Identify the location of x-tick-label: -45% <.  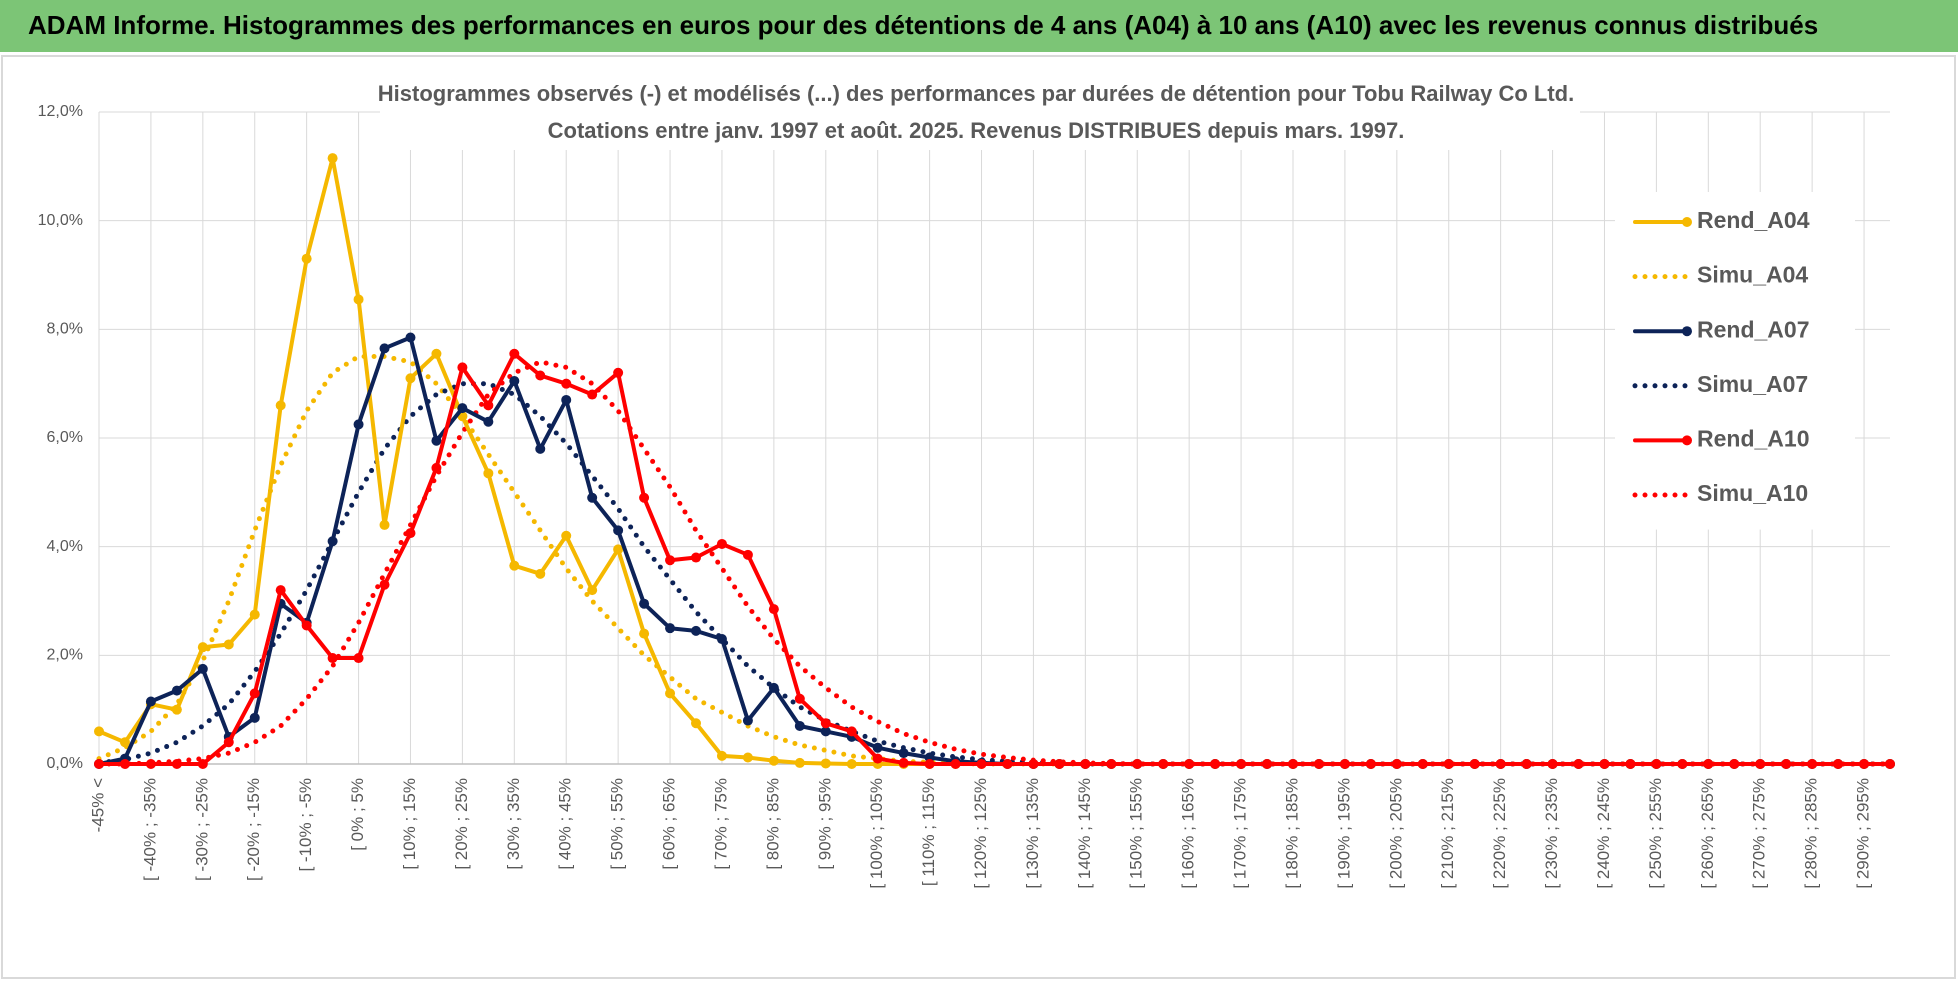
(97, 805).